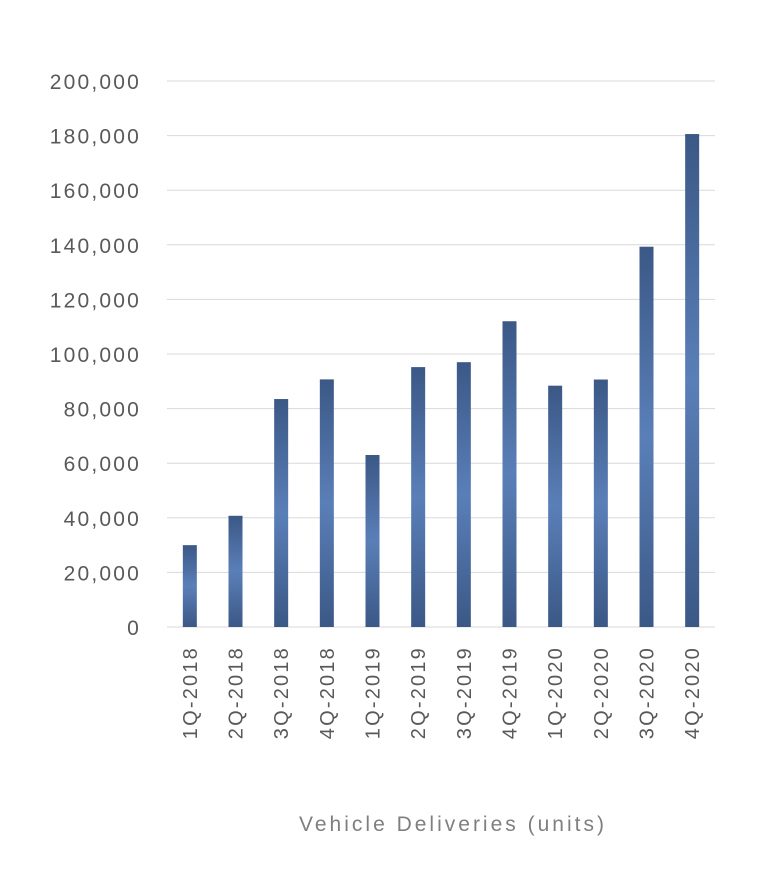 Image resolution: width=773 pixels, height=879 pixels. What do you see at coordinates (465, 692) in the screenshot?
I see `x-tick-label: 3Q-2019` at bounding box center [465, 692].